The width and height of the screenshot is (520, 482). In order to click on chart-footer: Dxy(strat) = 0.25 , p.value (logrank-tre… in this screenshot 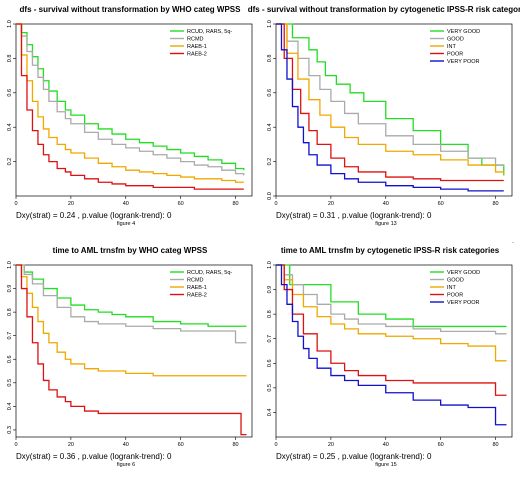, I will do `click(354, 456)`.